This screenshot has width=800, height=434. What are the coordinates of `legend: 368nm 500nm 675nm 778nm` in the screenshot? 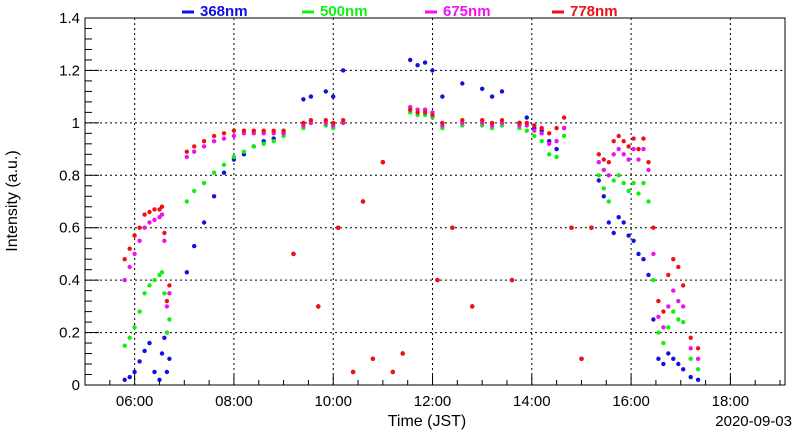 It's located at (400, 11).